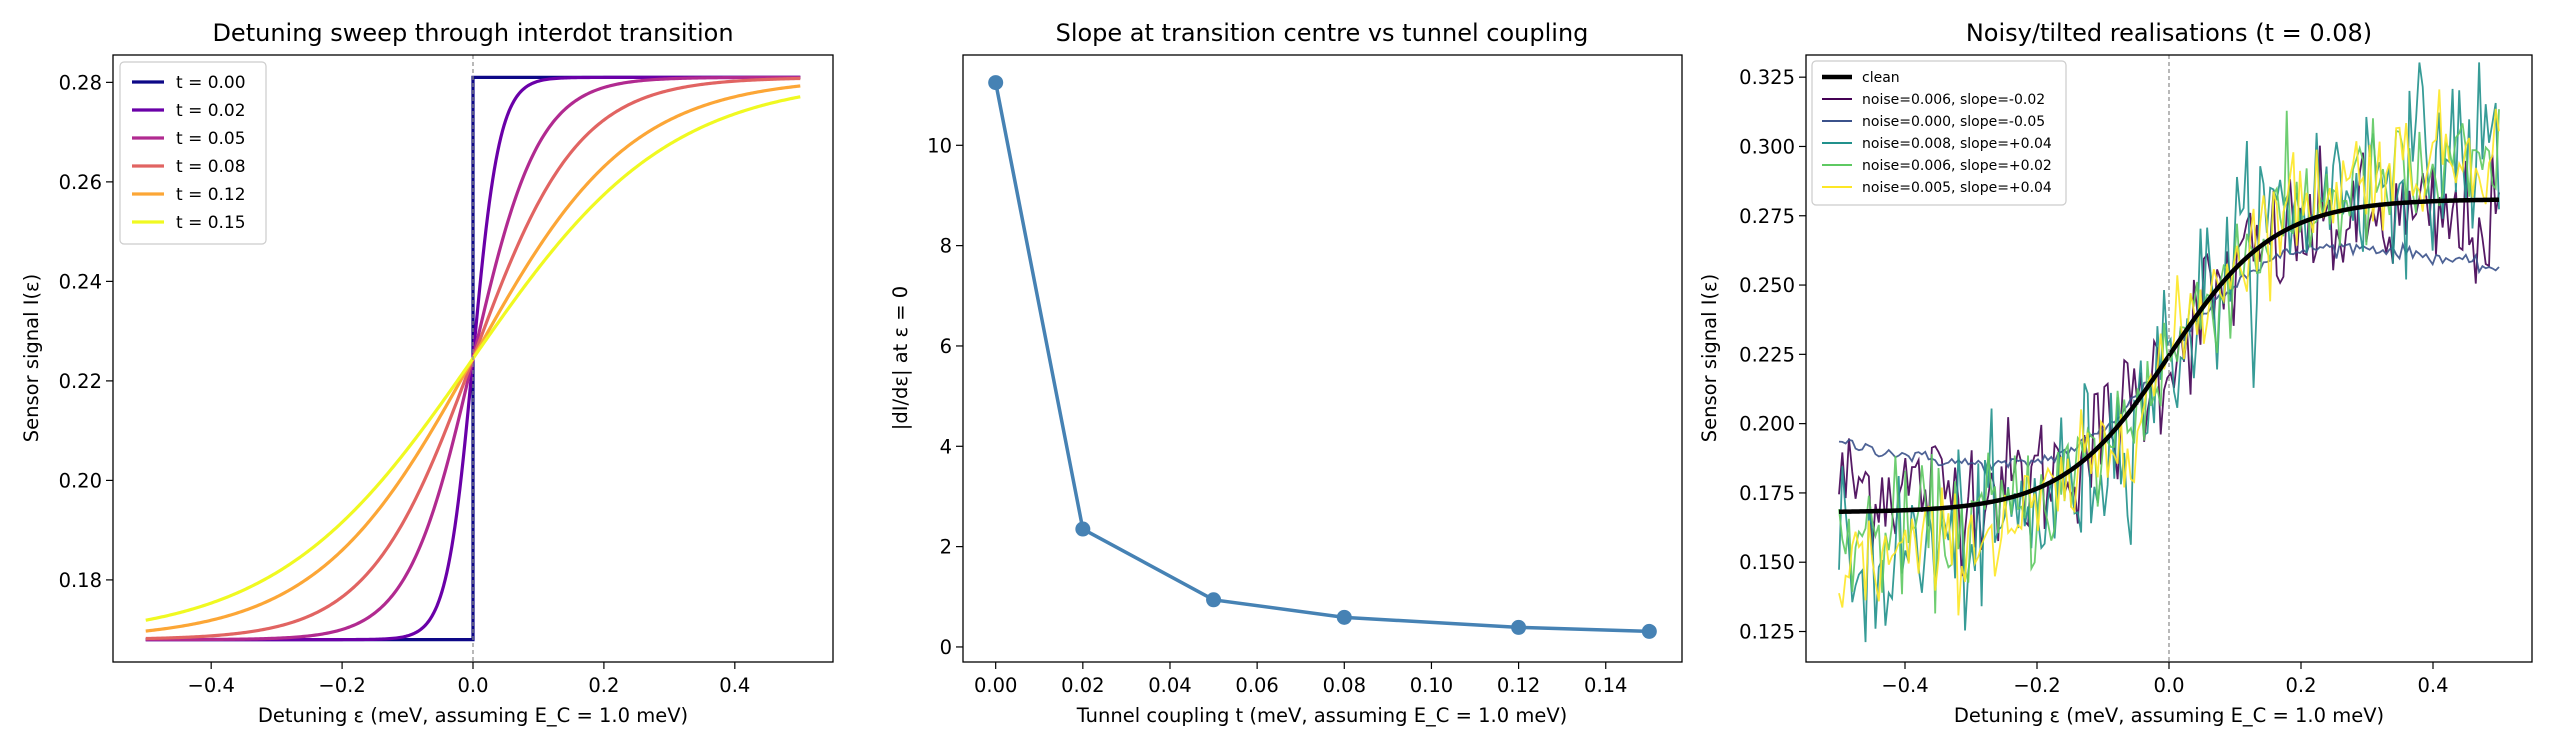 The width and height of the screenshot is (2550, 750). What do you see at coordinates (80, 281) in the screenshot?
I see `y-tick-label: 0.24` at bounding box center [80, 281].